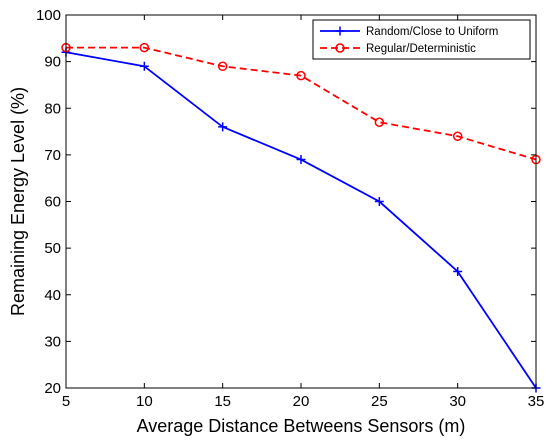 This screenshot has height=445, width=553. Describe the element at coordinates (222, 401) in the screenshot. I see `x-tick-label: 15` at that location.